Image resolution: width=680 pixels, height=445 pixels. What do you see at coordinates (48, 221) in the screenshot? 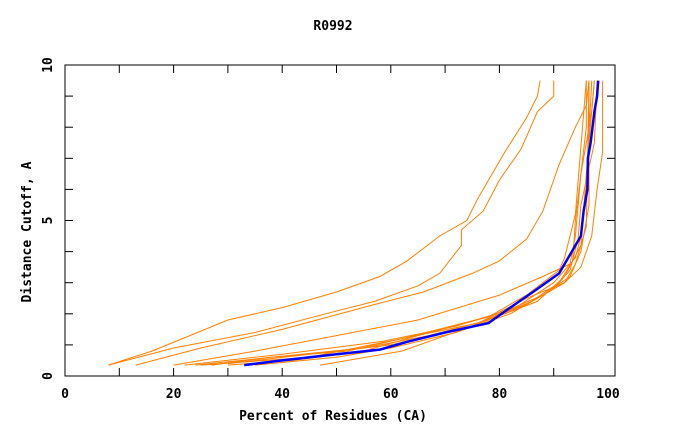
I see `y-tick-label: 5` at bounding box center [48, 221].